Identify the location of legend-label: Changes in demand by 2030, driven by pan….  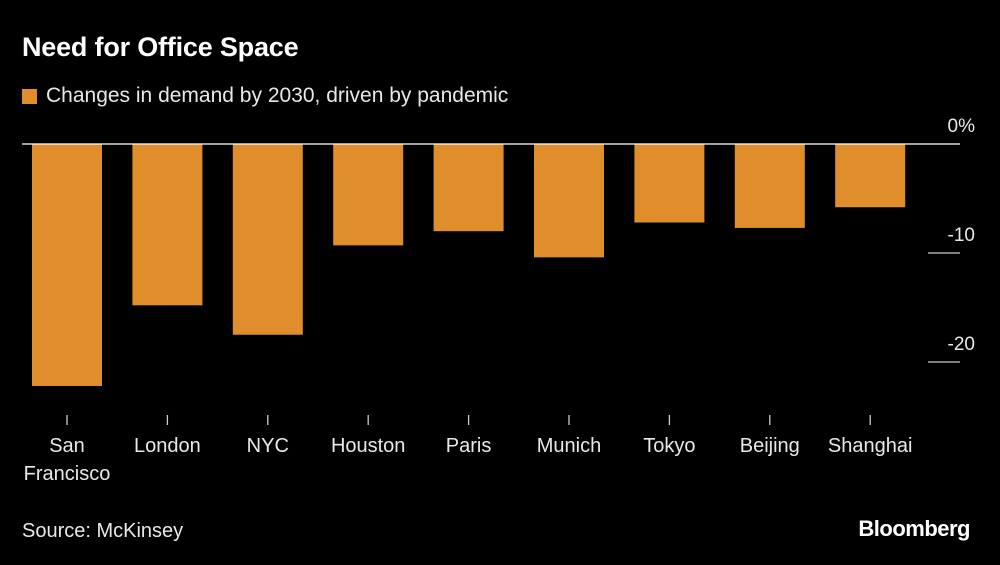
(277, 95).